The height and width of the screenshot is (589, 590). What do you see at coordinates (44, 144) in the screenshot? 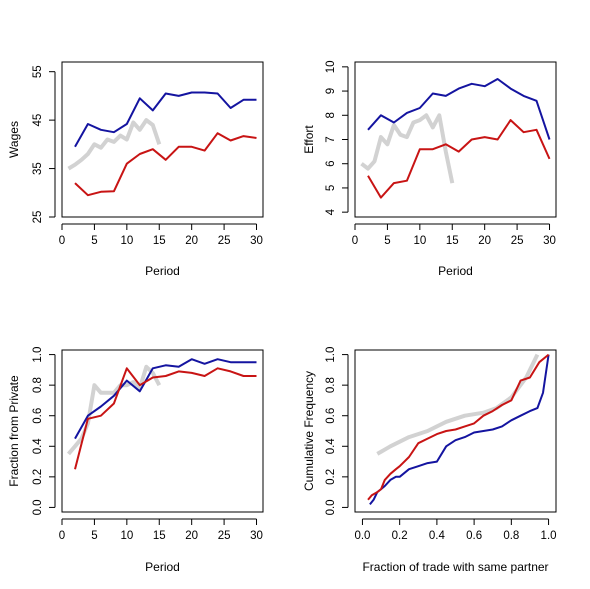
I see `y-axis: 25 35 45 55` at bounding box center [44, 144].